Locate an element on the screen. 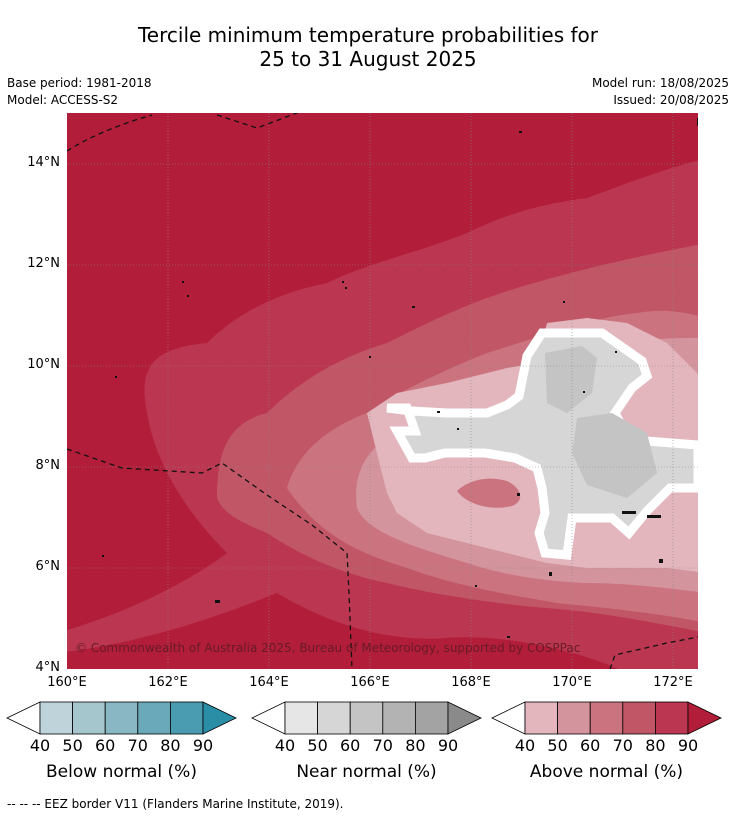  near-normal-legend-title: Near normal (%) is located at coordinates (366, 772).